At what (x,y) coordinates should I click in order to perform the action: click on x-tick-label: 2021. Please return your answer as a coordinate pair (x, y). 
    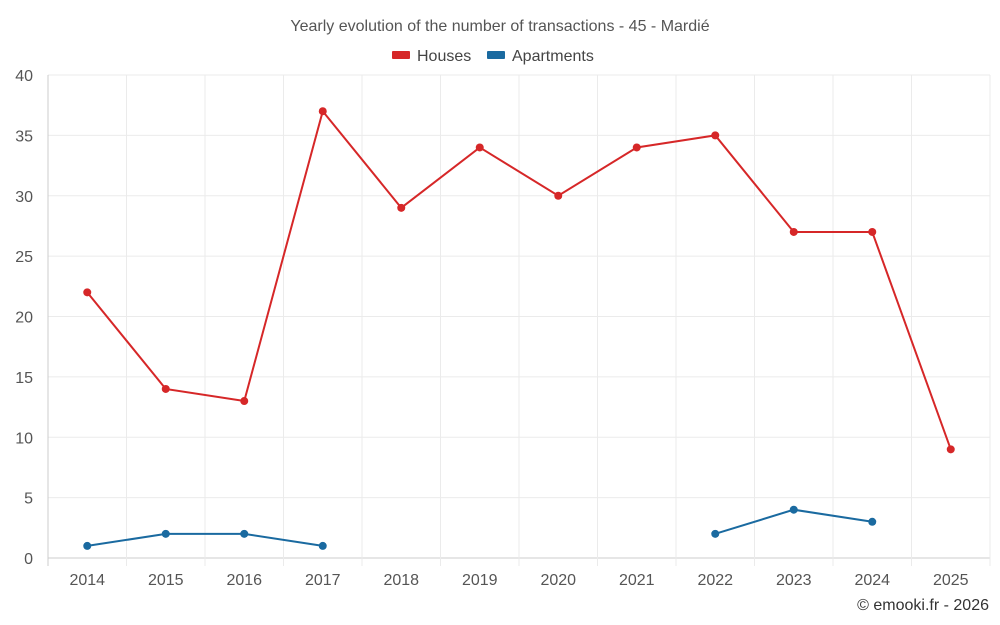
    Looking at the image, I should click on (637, 580).